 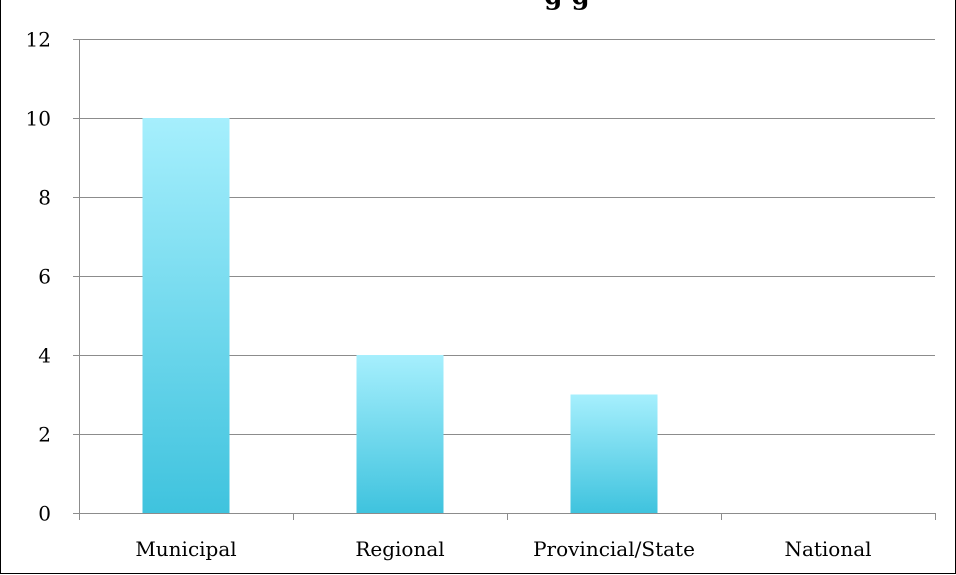 What do you see at coordinates (399, 549) in the screenshot?
I see `x-category-label: Regional` at bounding box center [399, 549].